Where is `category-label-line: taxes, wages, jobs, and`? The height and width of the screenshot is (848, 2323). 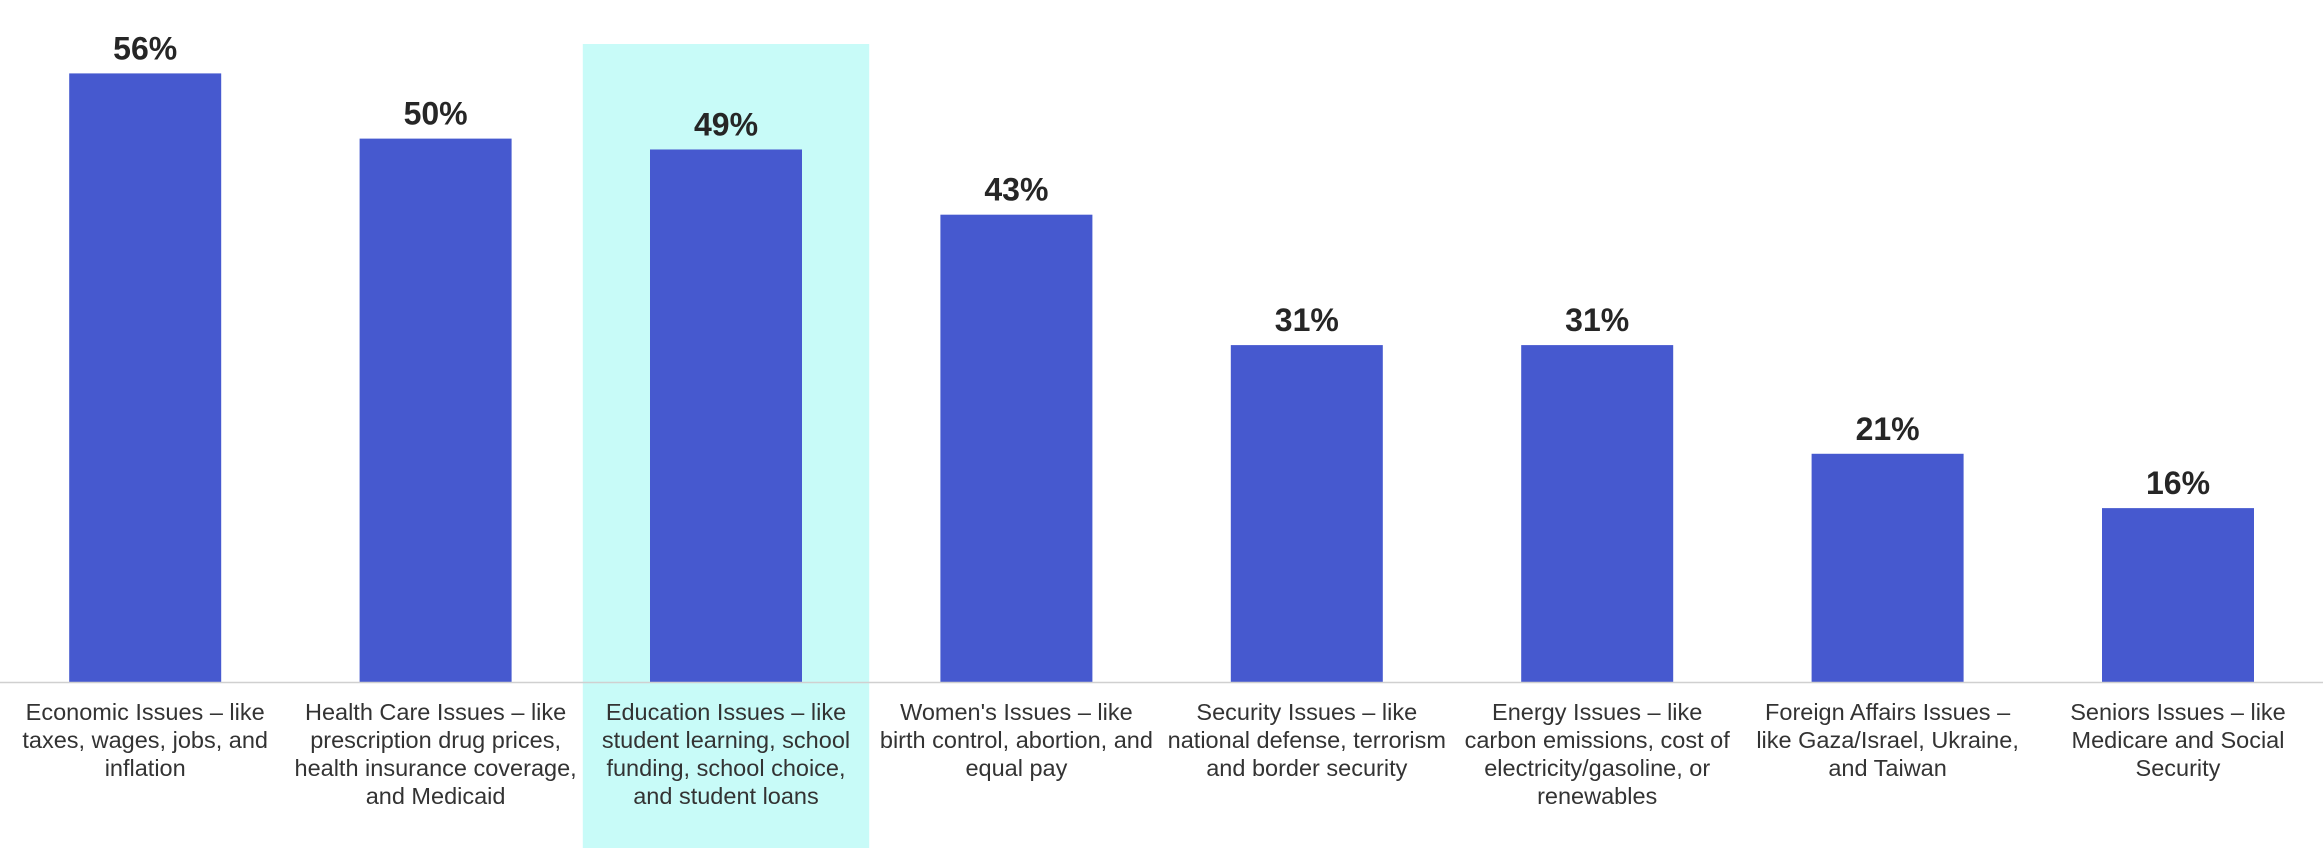 category-label-line: taxes, wages, jobs, and is located at coordinates (145, 740).